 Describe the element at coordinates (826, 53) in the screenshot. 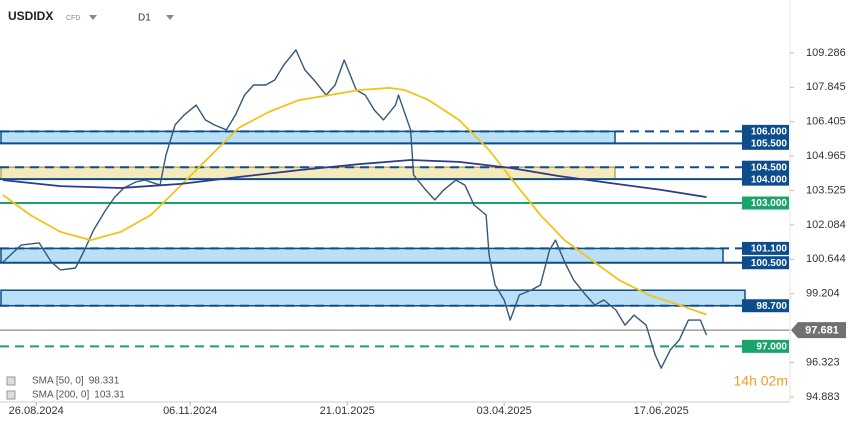

I see `y-tick-label: 109.286` at that location.